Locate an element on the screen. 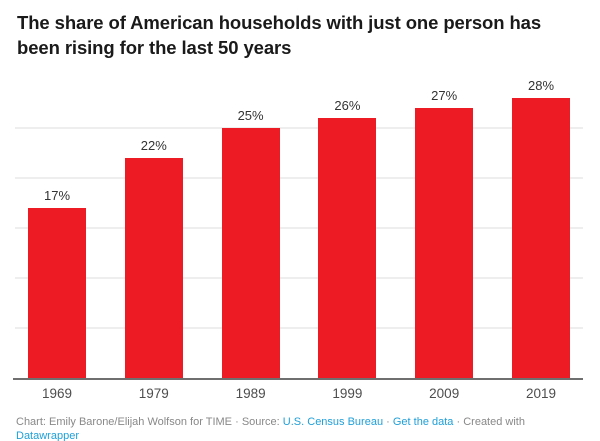 This screenshot has height=441, width=600. x-axis-tick-label: 1969 is located at coordinates (57, 393).